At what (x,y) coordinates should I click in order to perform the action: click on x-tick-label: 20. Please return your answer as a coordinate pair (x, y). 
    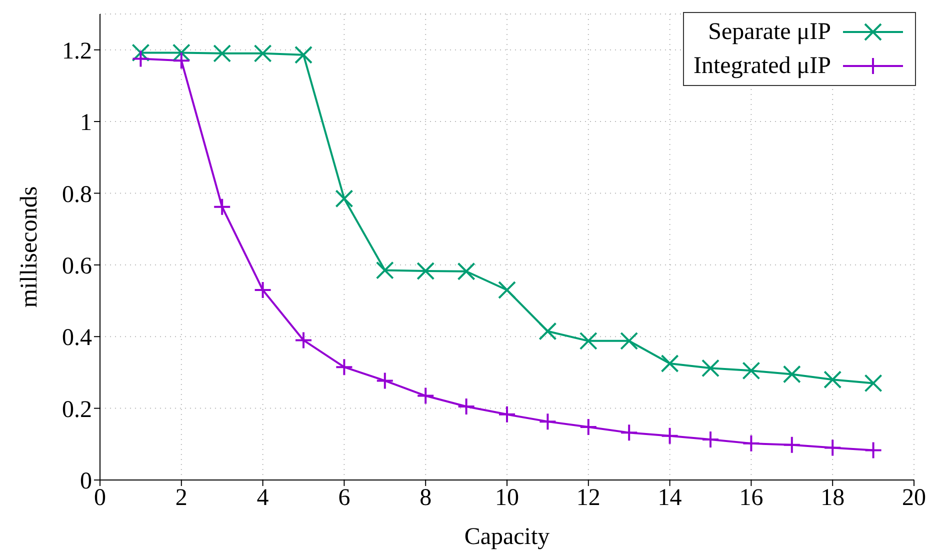
    Looking at the image, I should click on (914, 498).